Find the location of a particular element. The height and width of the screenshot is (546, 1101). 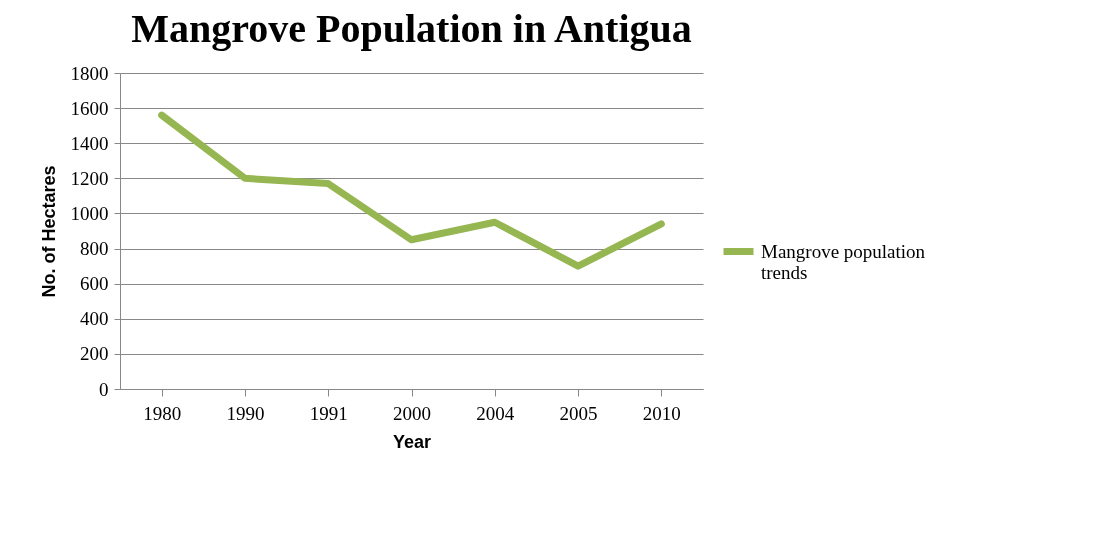

x-tick-label: 1980 is located at coordinates (162, 413).